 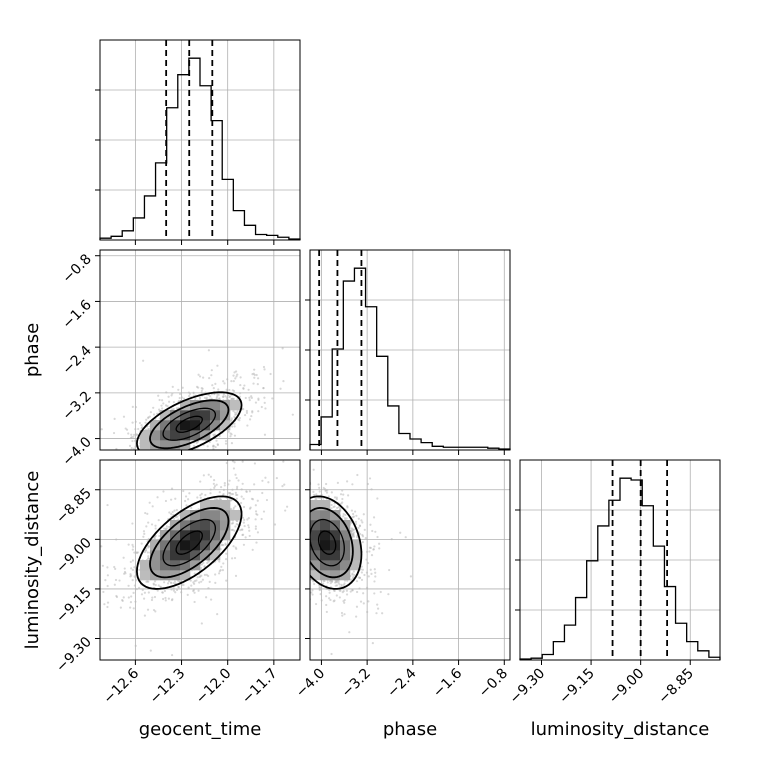 I want to click on x-tick-label: −12.3, so click(x=168, y=687).